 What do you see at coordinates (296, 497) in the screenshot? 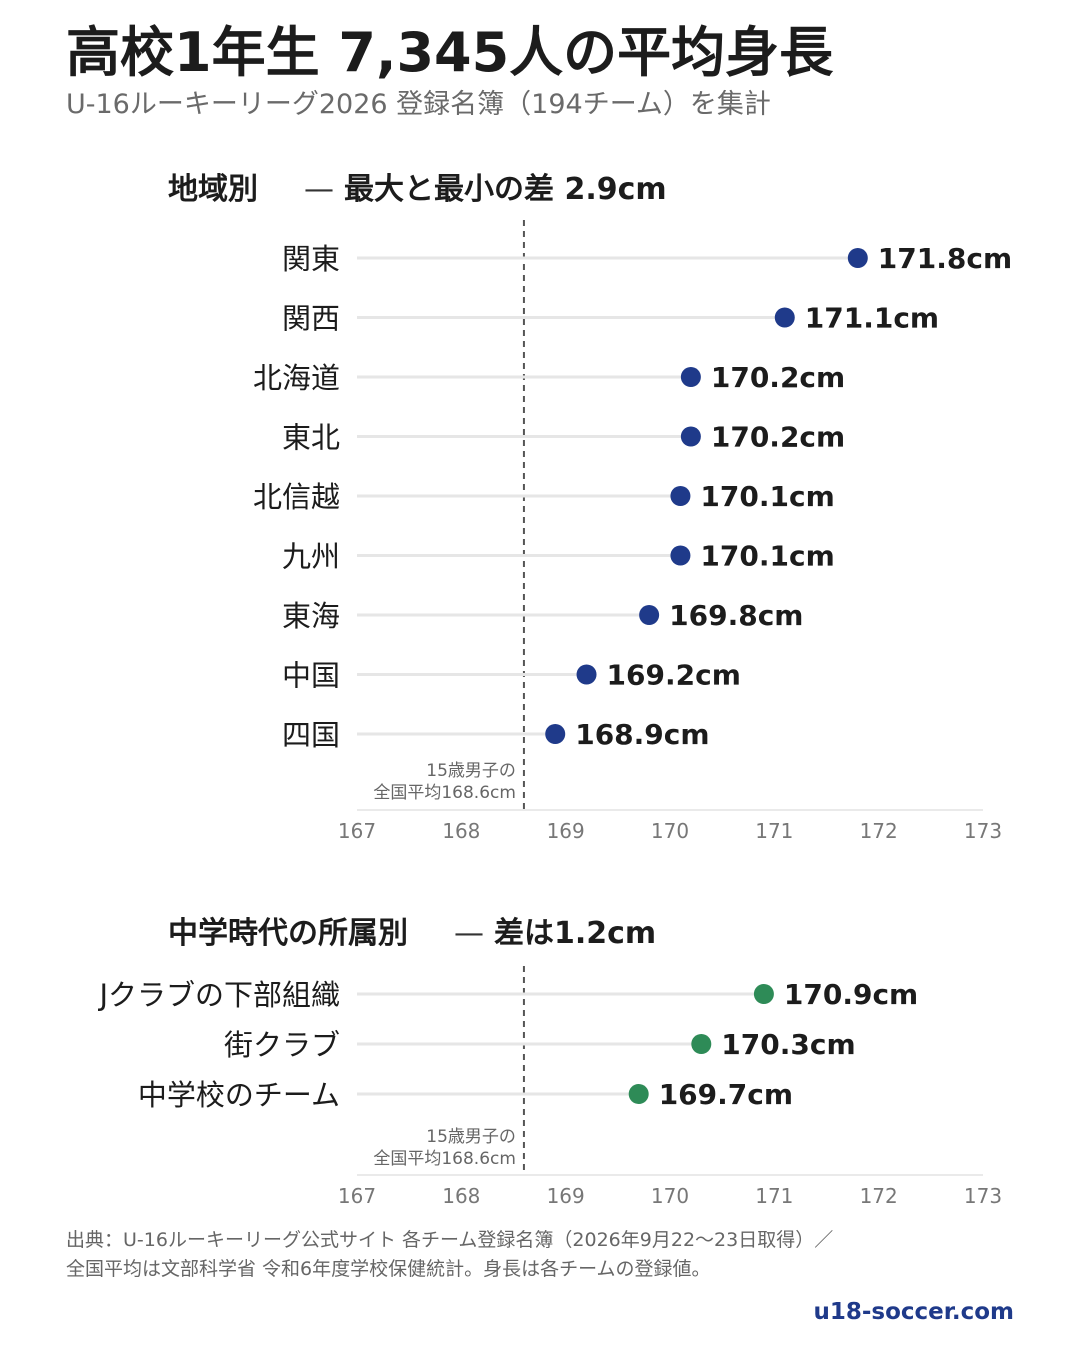
I see `category-label: 北信越` at bounding box center [296, 497].